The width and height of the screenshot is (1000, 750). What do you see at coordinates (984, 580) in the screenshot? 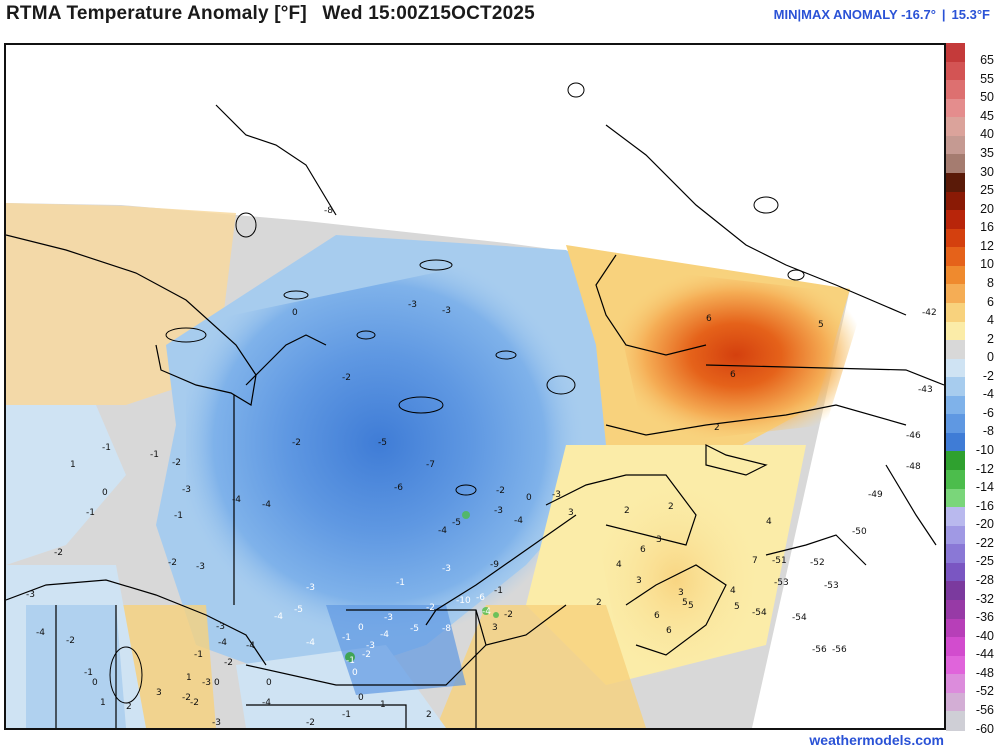
I see `legend-label: -28` at bounding box center [984, 580].